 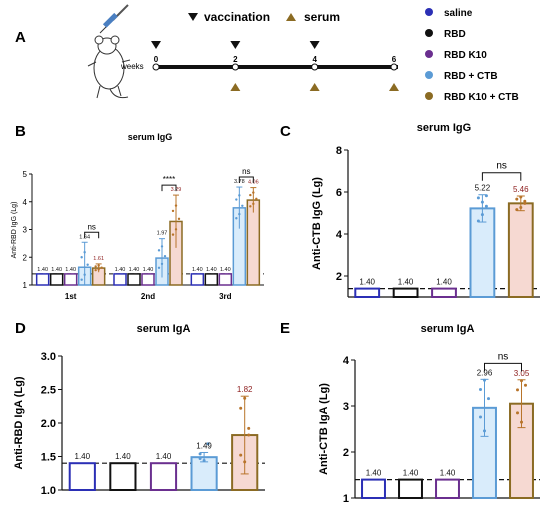 I want to click on mouse-syringe-icon, so click(x=109, y=51).